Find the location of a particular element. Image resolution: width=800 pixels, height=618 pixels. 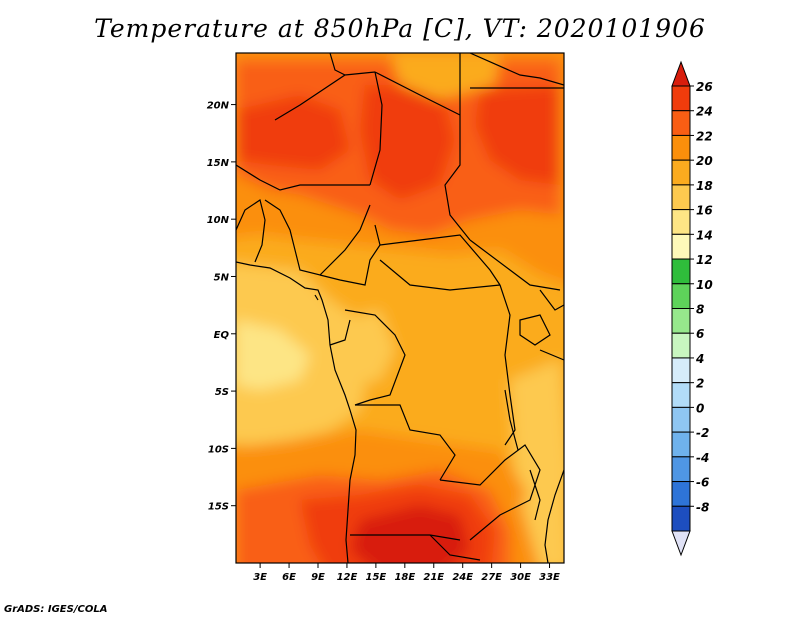

lon-tick-label: 30E is located at coordinates (520, 577).